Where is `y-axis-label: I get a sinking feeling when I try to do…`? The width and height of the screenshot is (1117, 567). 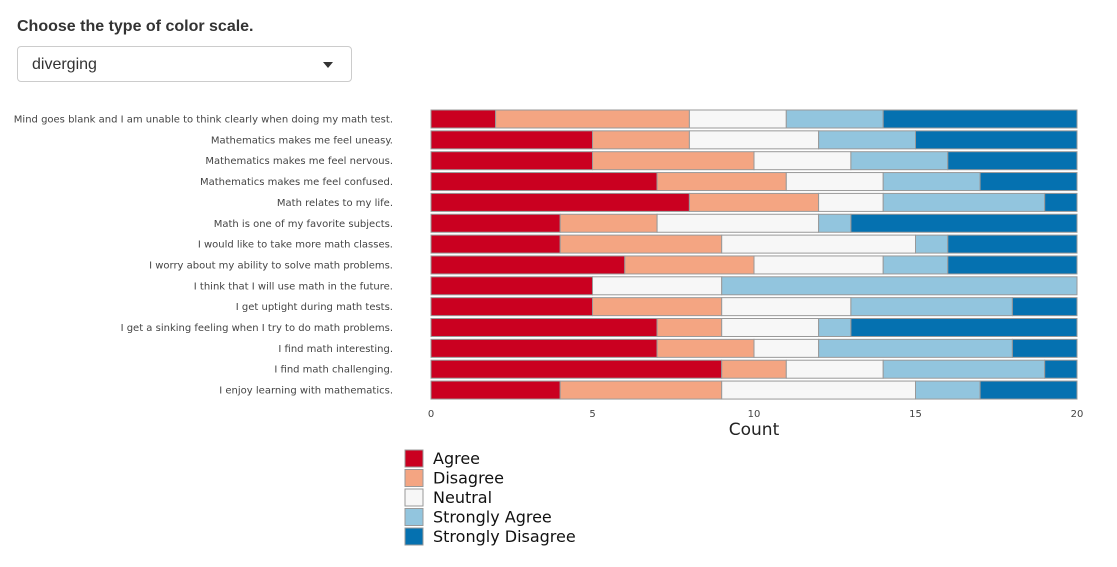 y-axis-label: I get a sinking feeling when I try to do… is located at coordinates (257, 328).